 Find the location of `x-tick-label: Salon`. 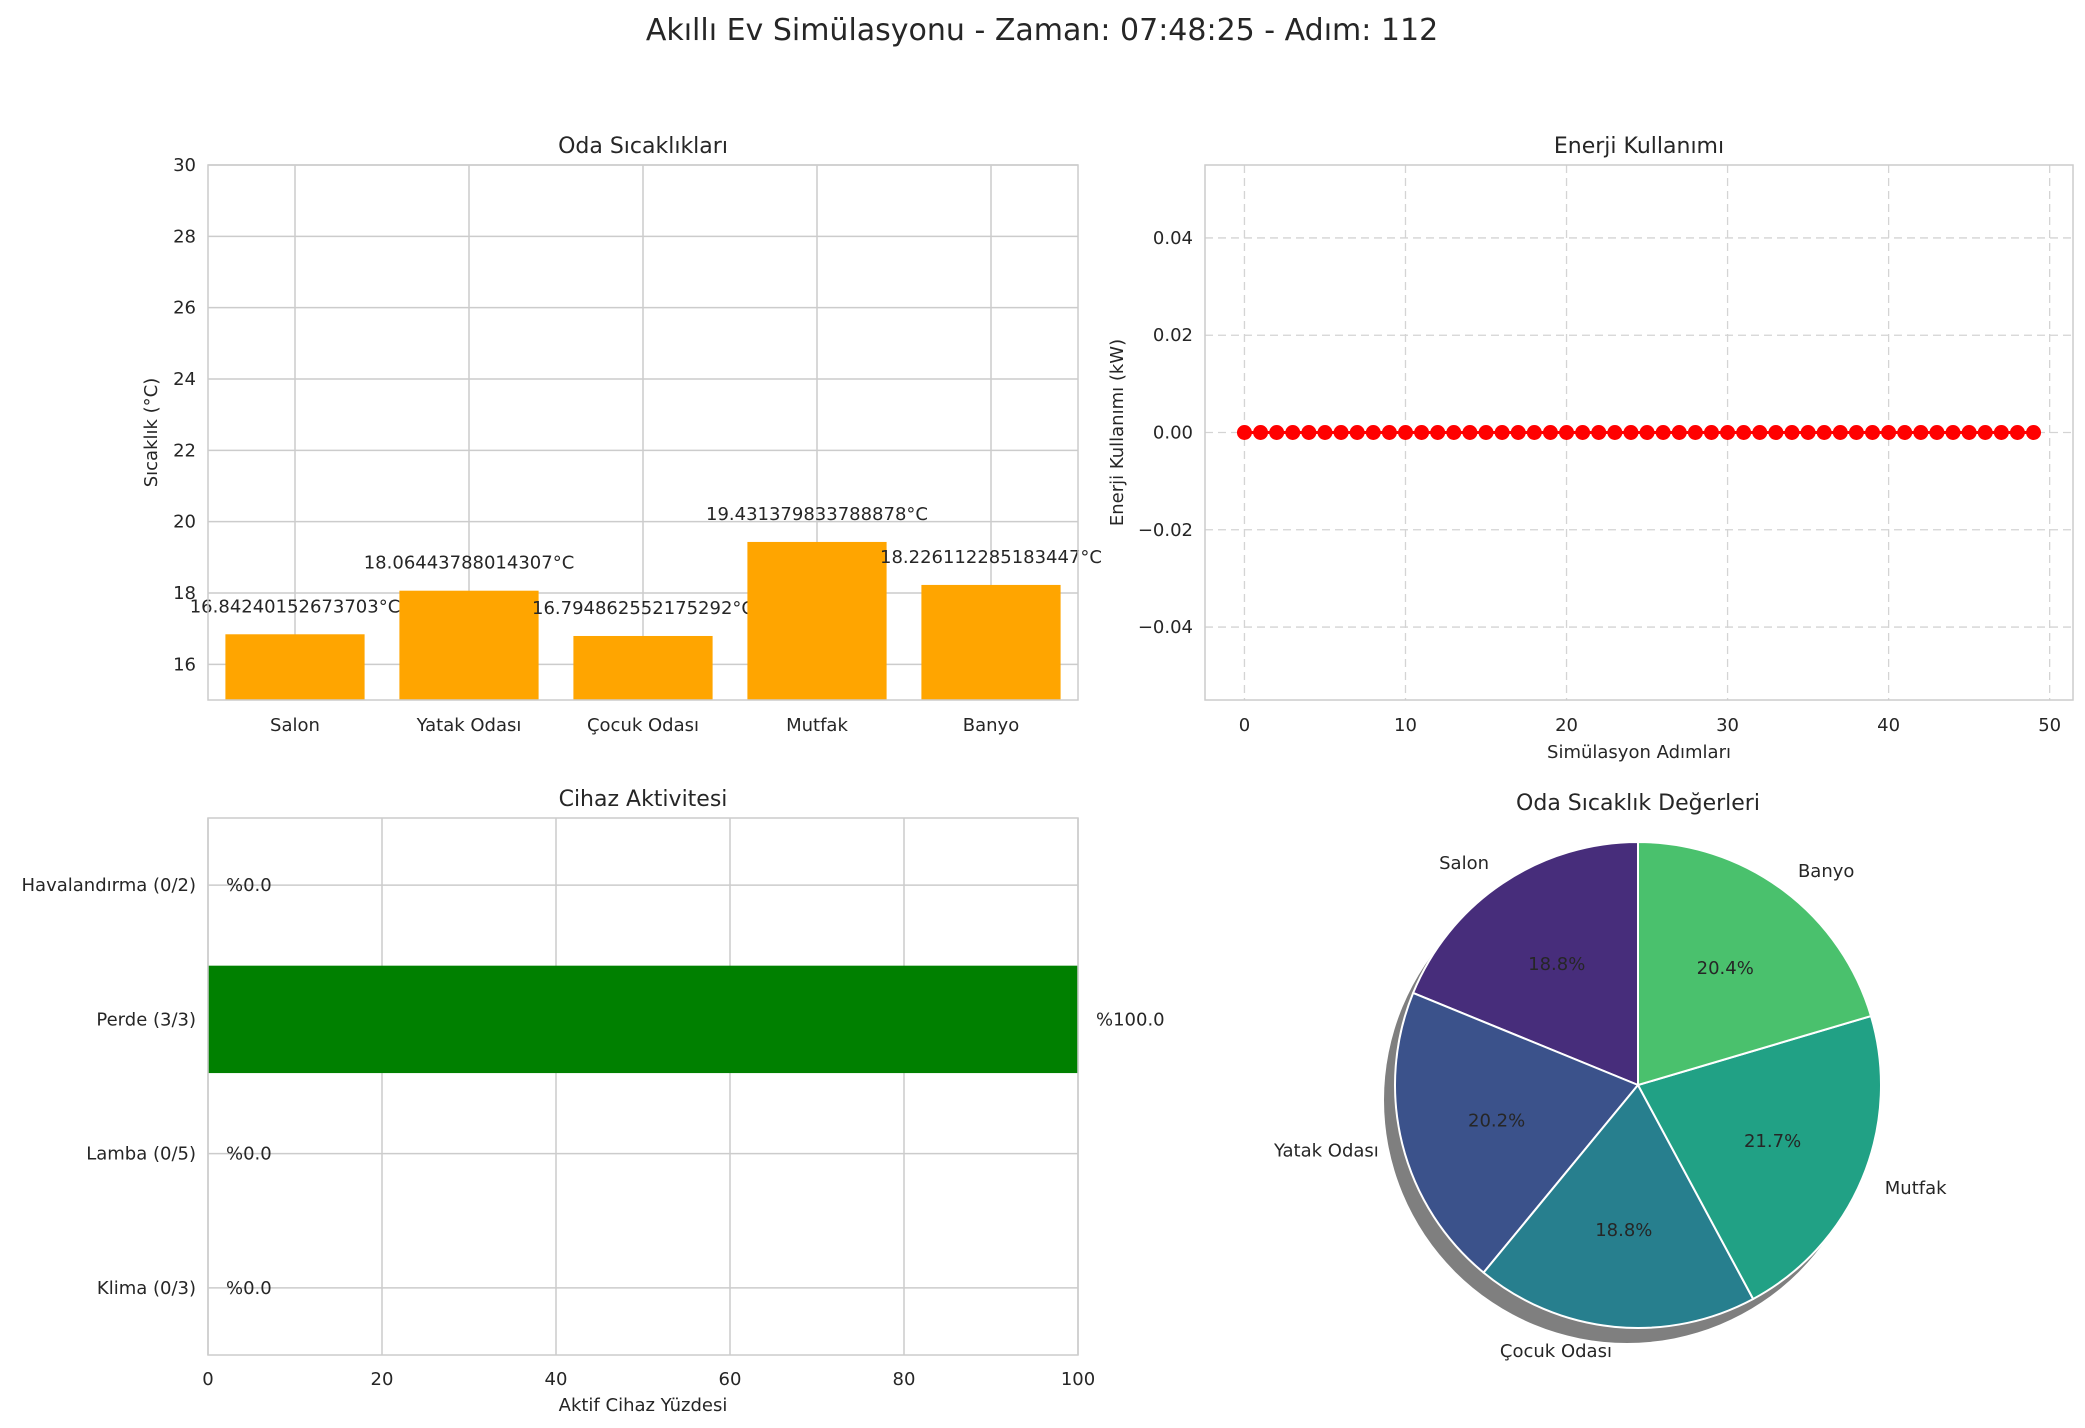

x-tick-label: Salon is located at coordinates (295, 725).